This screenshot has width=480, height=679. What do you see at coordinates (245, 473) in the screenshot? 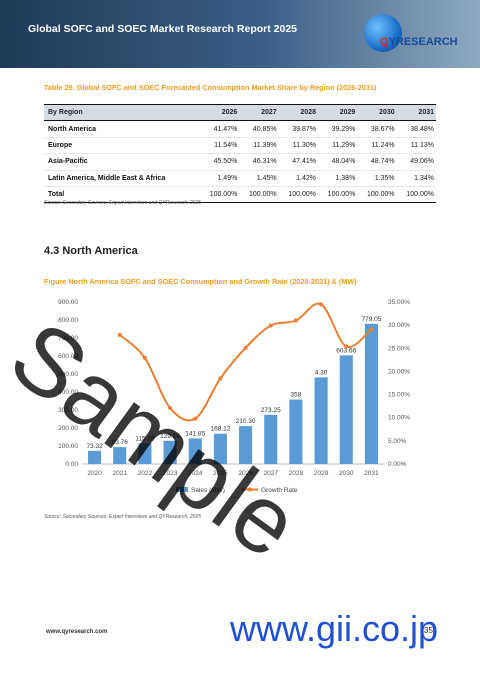
I see `x-tick-label: 2026` at bounding box center [245, 473].